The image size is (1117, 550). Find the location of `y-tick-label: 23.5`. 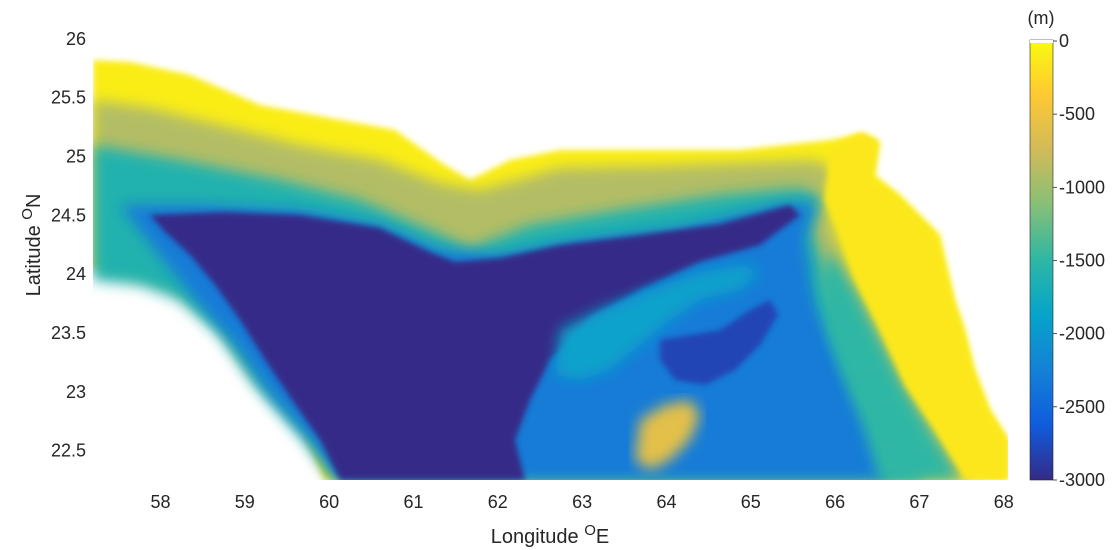

y-tick-label: 23.5 is located at coordinates (68, 333).